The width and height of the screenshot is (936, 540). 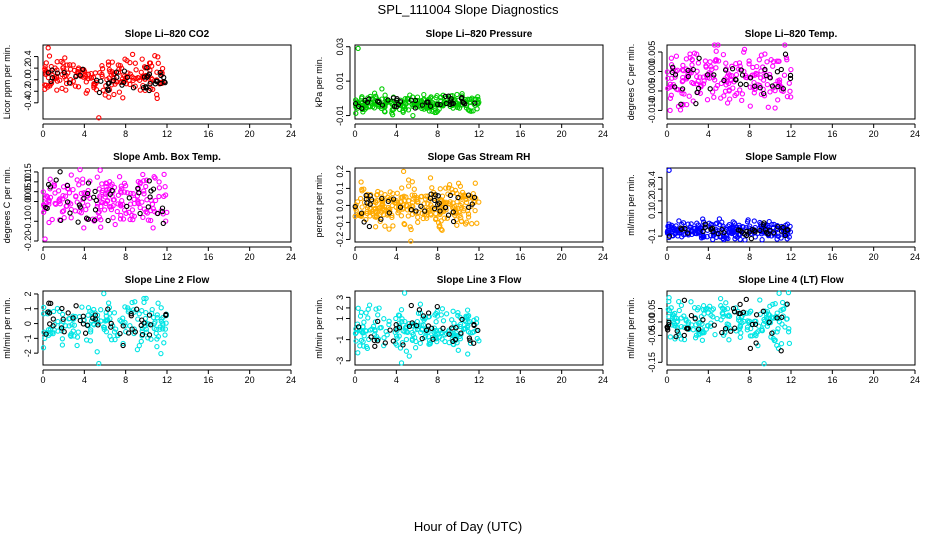 What do you see at coordinates (791, 380) in the screenshot?
I see `x-tick-label: 12` at bounding box center [791, 380].